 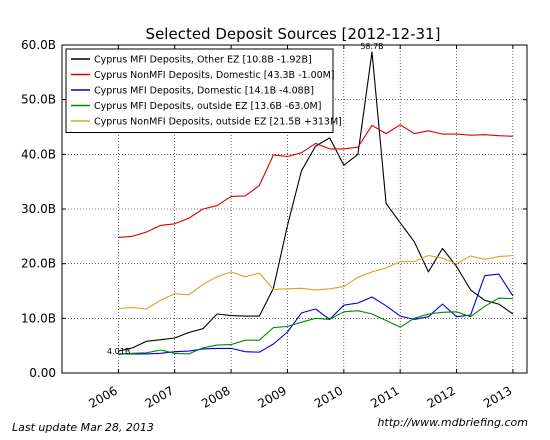 I want to click on y-tick-label: 30.0B, so click(x=38, y=209).